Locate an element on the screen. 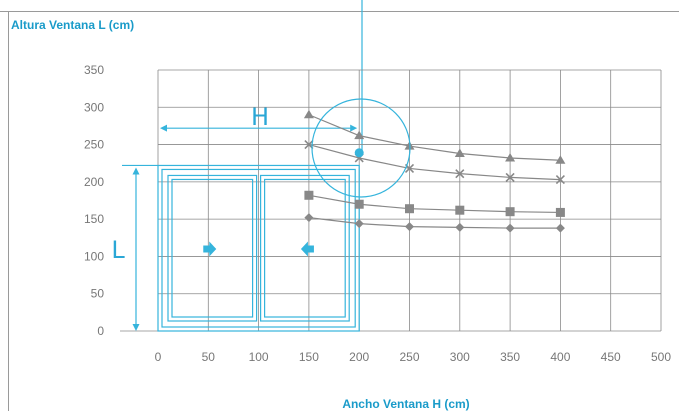 Image resolution: width=679 pixels, height=411 pixels. height-arrowhead-top-icon is located at coordinates (136, 171).